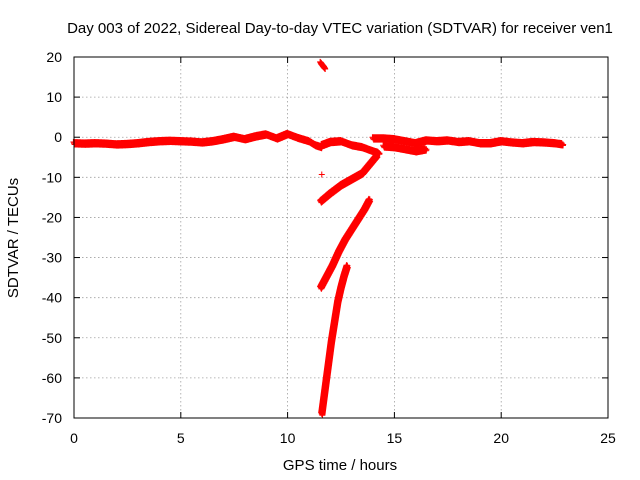 Image resolution: width=640 pixels, height=480 pixels. Describe the element at coordinates (288, 438) in the screenshot. I see `x-tick-label: 10` at that location.